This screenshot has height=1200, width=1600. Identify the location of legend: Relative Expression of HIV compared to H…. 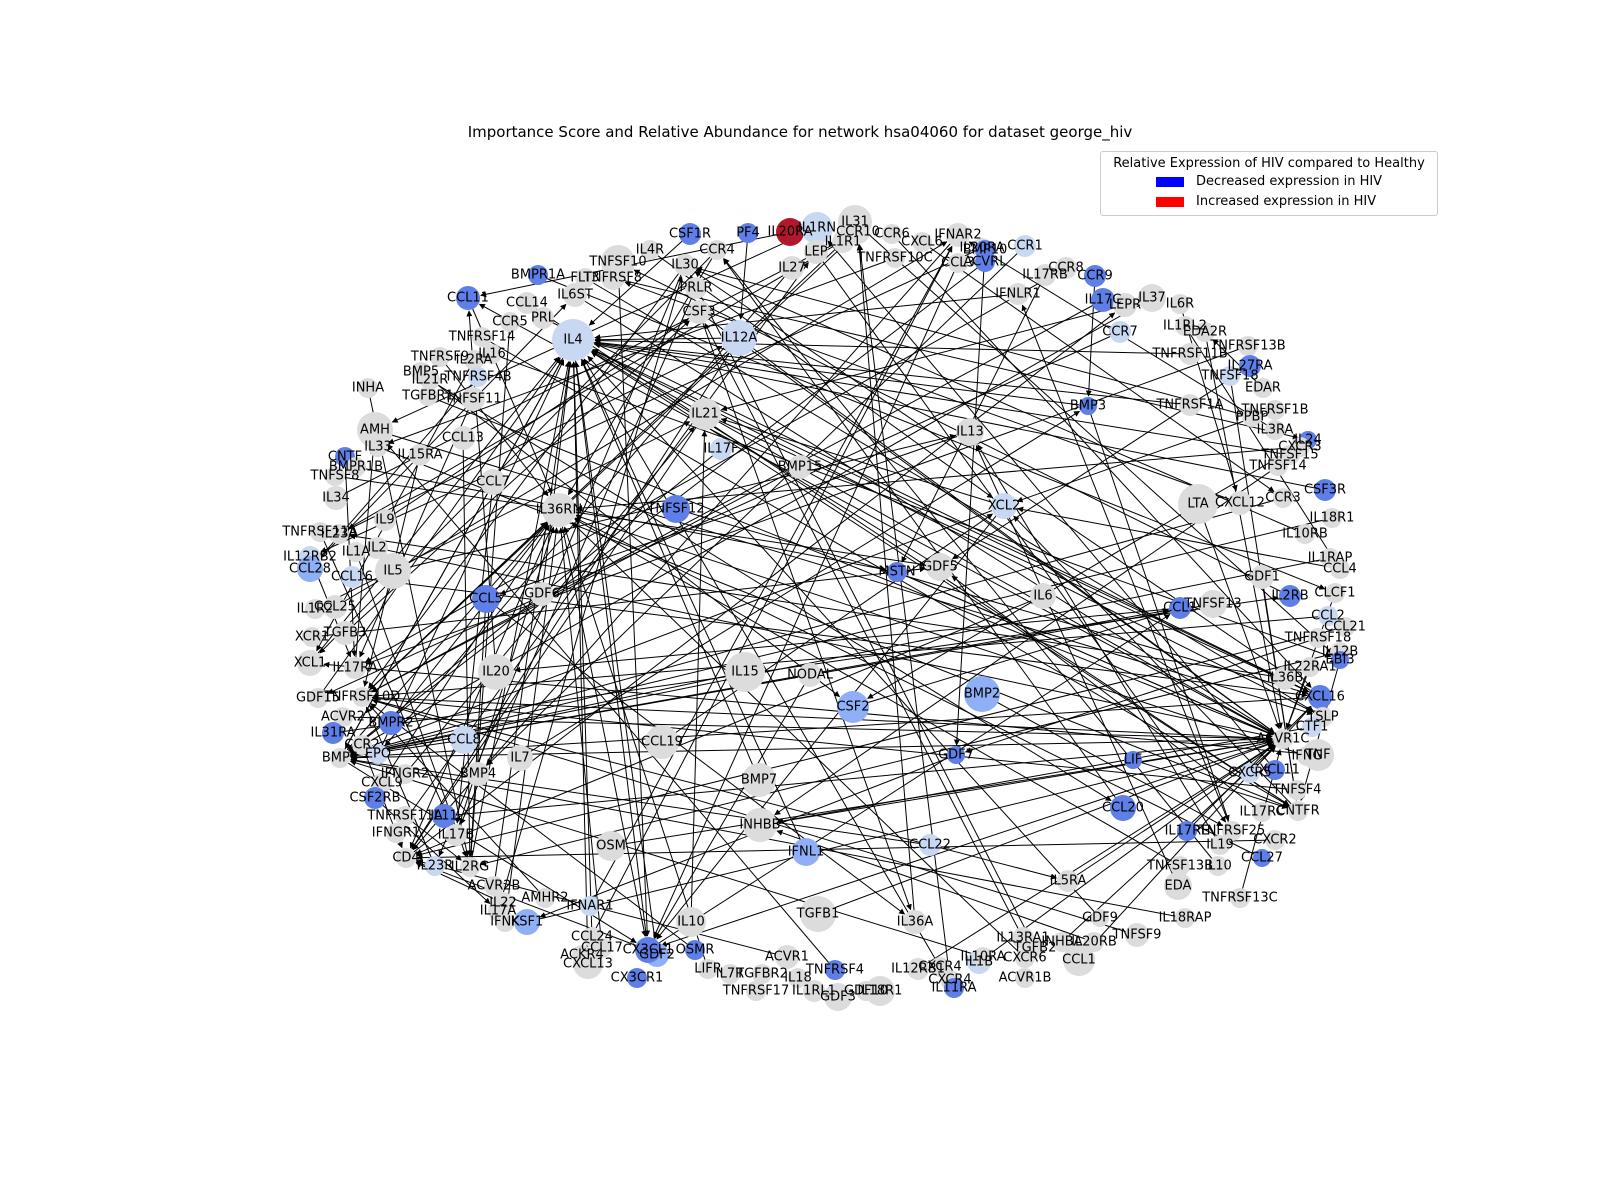
(1269, 183).